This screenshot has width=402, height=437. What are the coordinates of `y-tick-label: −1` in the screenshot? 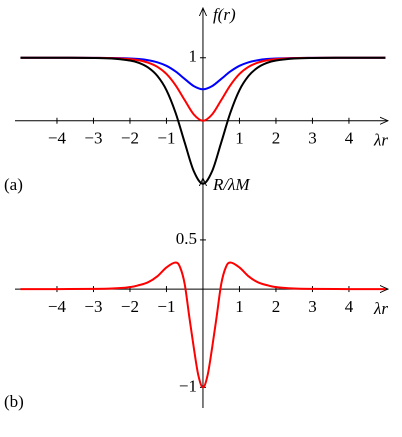 It's located at (188, 385).